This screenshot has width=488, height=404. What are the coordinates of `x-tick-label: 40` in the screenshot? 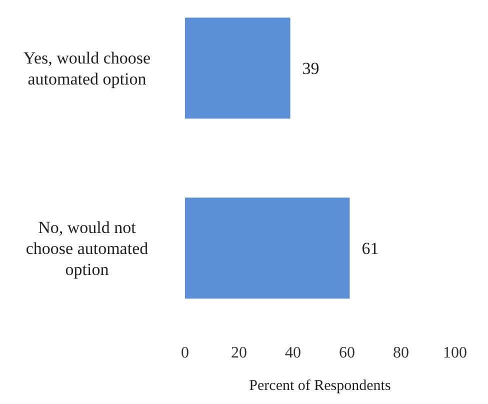 It's located at (293, 353).